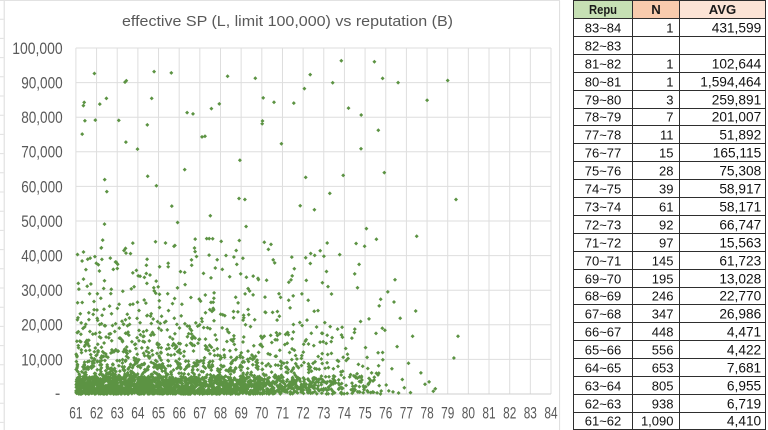 Image resolution: width=768 pixels, height=430 pixels. Describe the element at coordinates (663, 368) in the screenshot. I see `svg-text: 653` at that location.